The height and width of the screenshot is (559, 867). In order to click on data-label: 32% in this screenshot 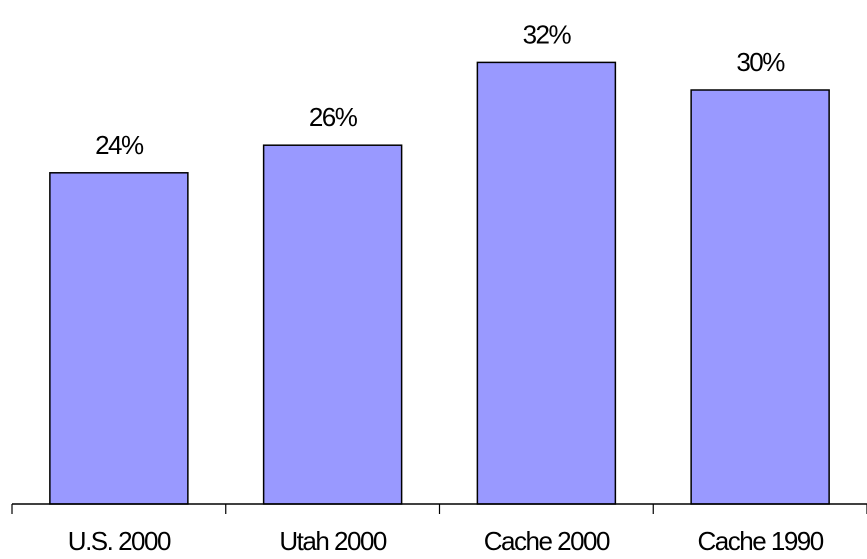, I will do `click(547, 34)`.